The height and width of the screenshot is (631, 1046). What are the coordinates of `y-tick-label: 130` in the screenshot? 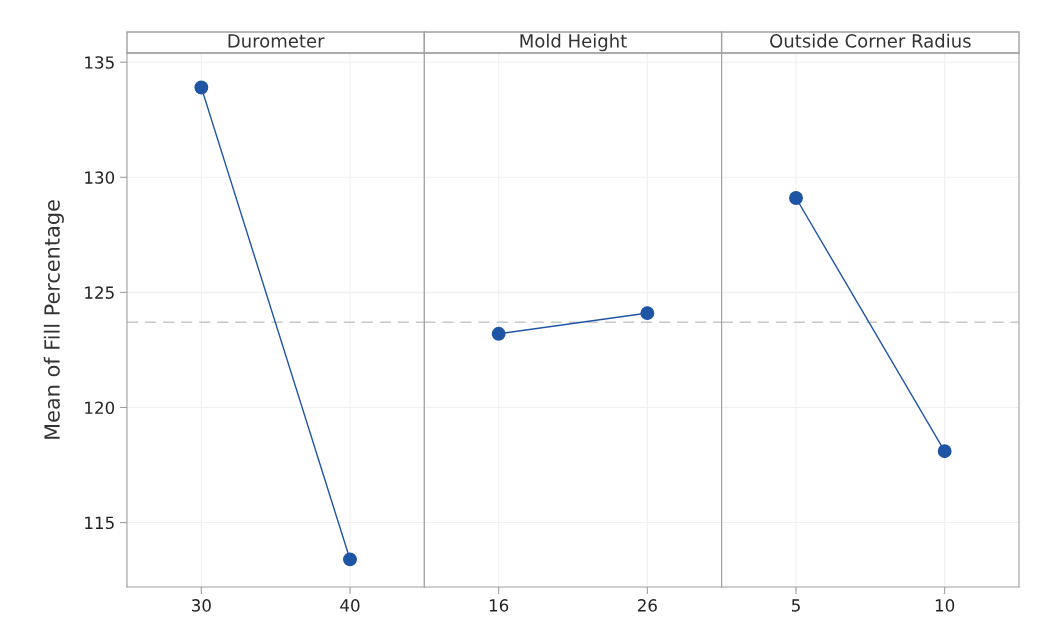 It's located at (100, 177).